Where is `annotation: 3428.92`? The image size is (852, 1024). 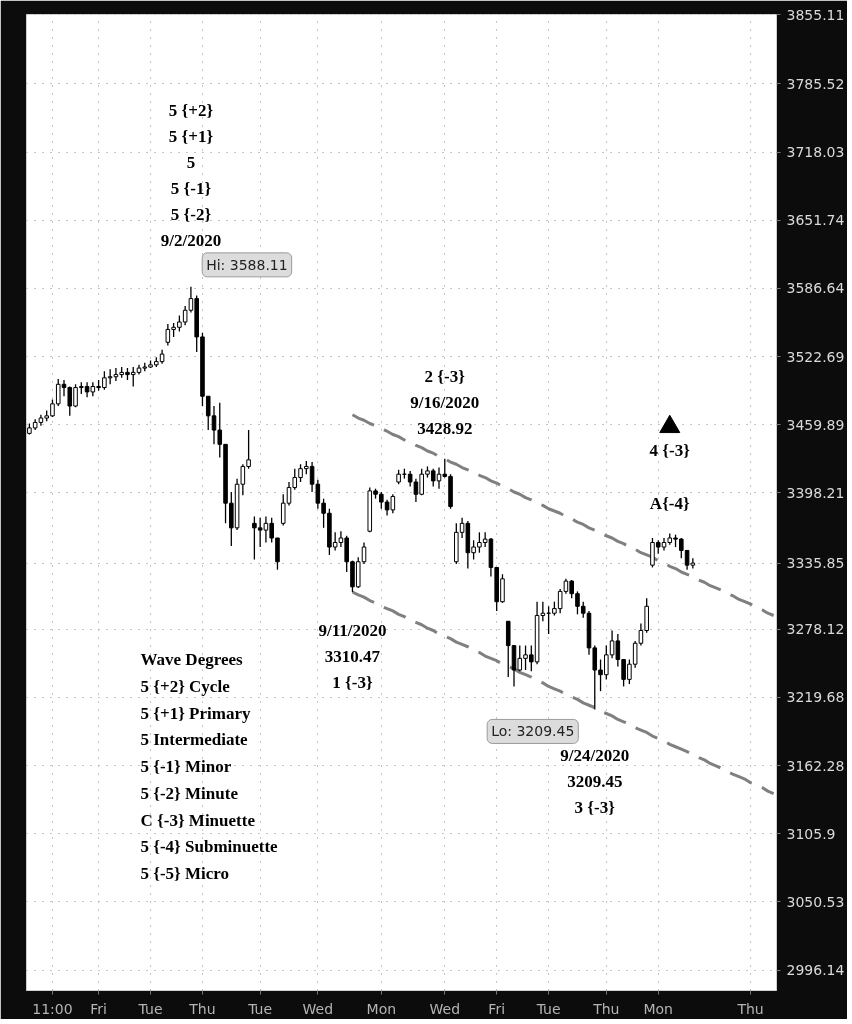 annotation: 3428.92 is located at coordinates (445, 429).